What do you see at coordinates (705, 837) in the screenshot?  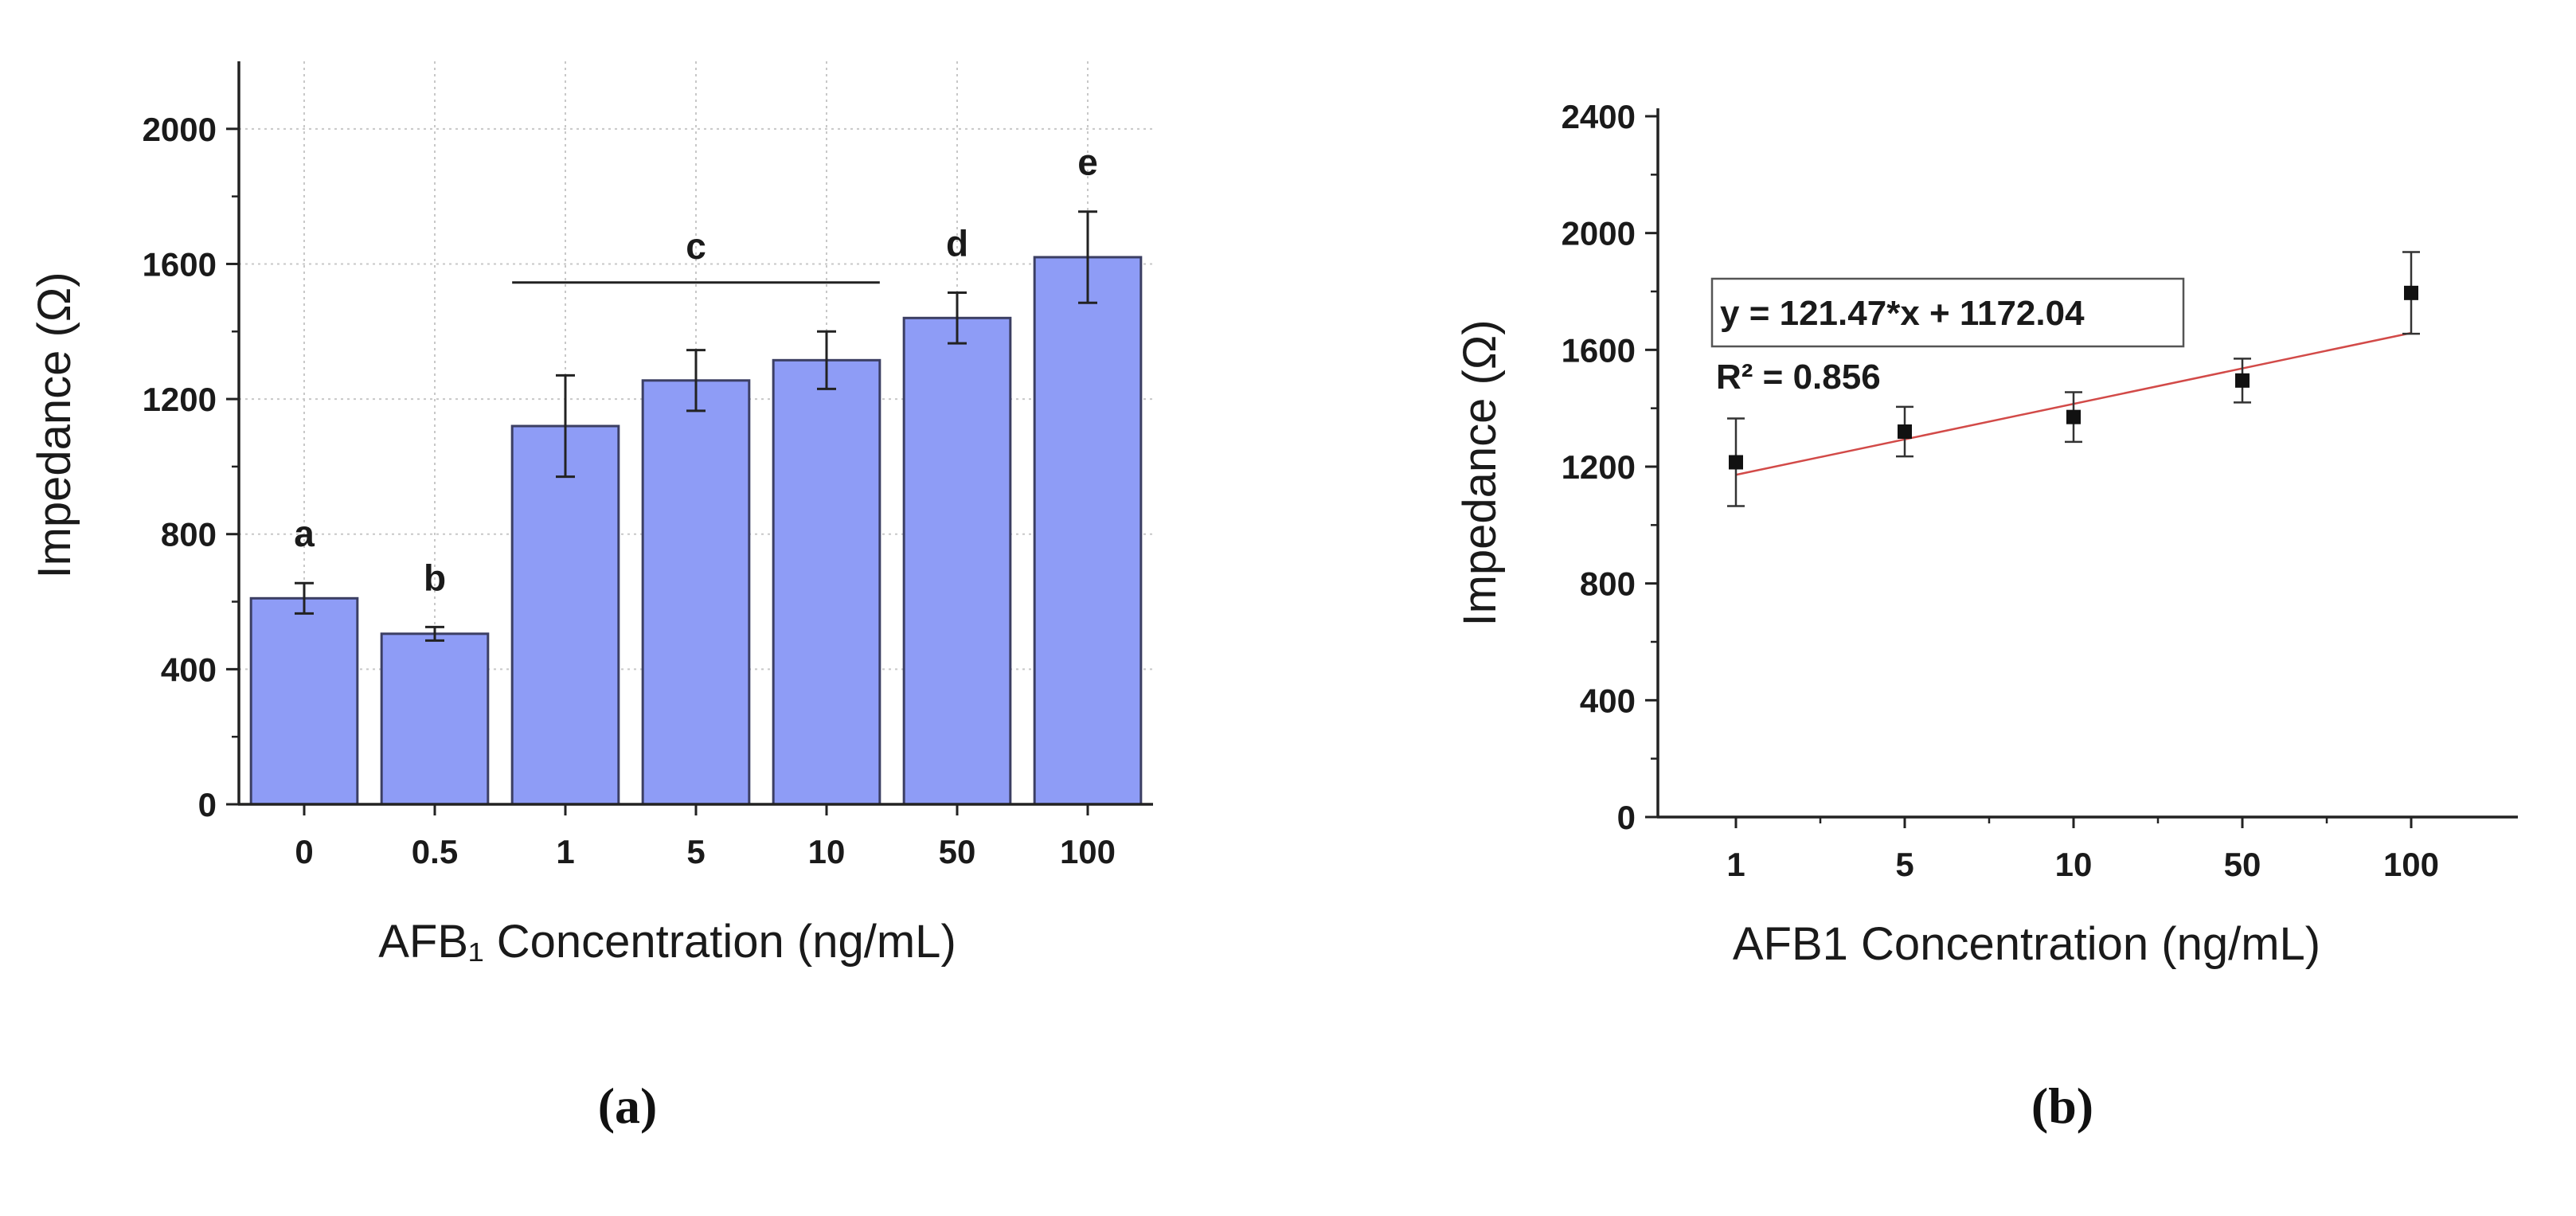 I see `chart-a-x-ticks: 0 0.5 1 5 10 50 100` at bounding box center [705, 837].